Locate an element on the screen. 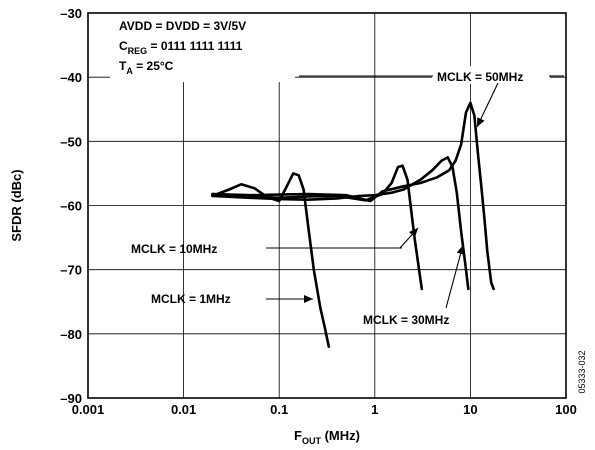  condition-supply: AVDD = DVDD = 3V/5V is located at coordinates (182, 26).